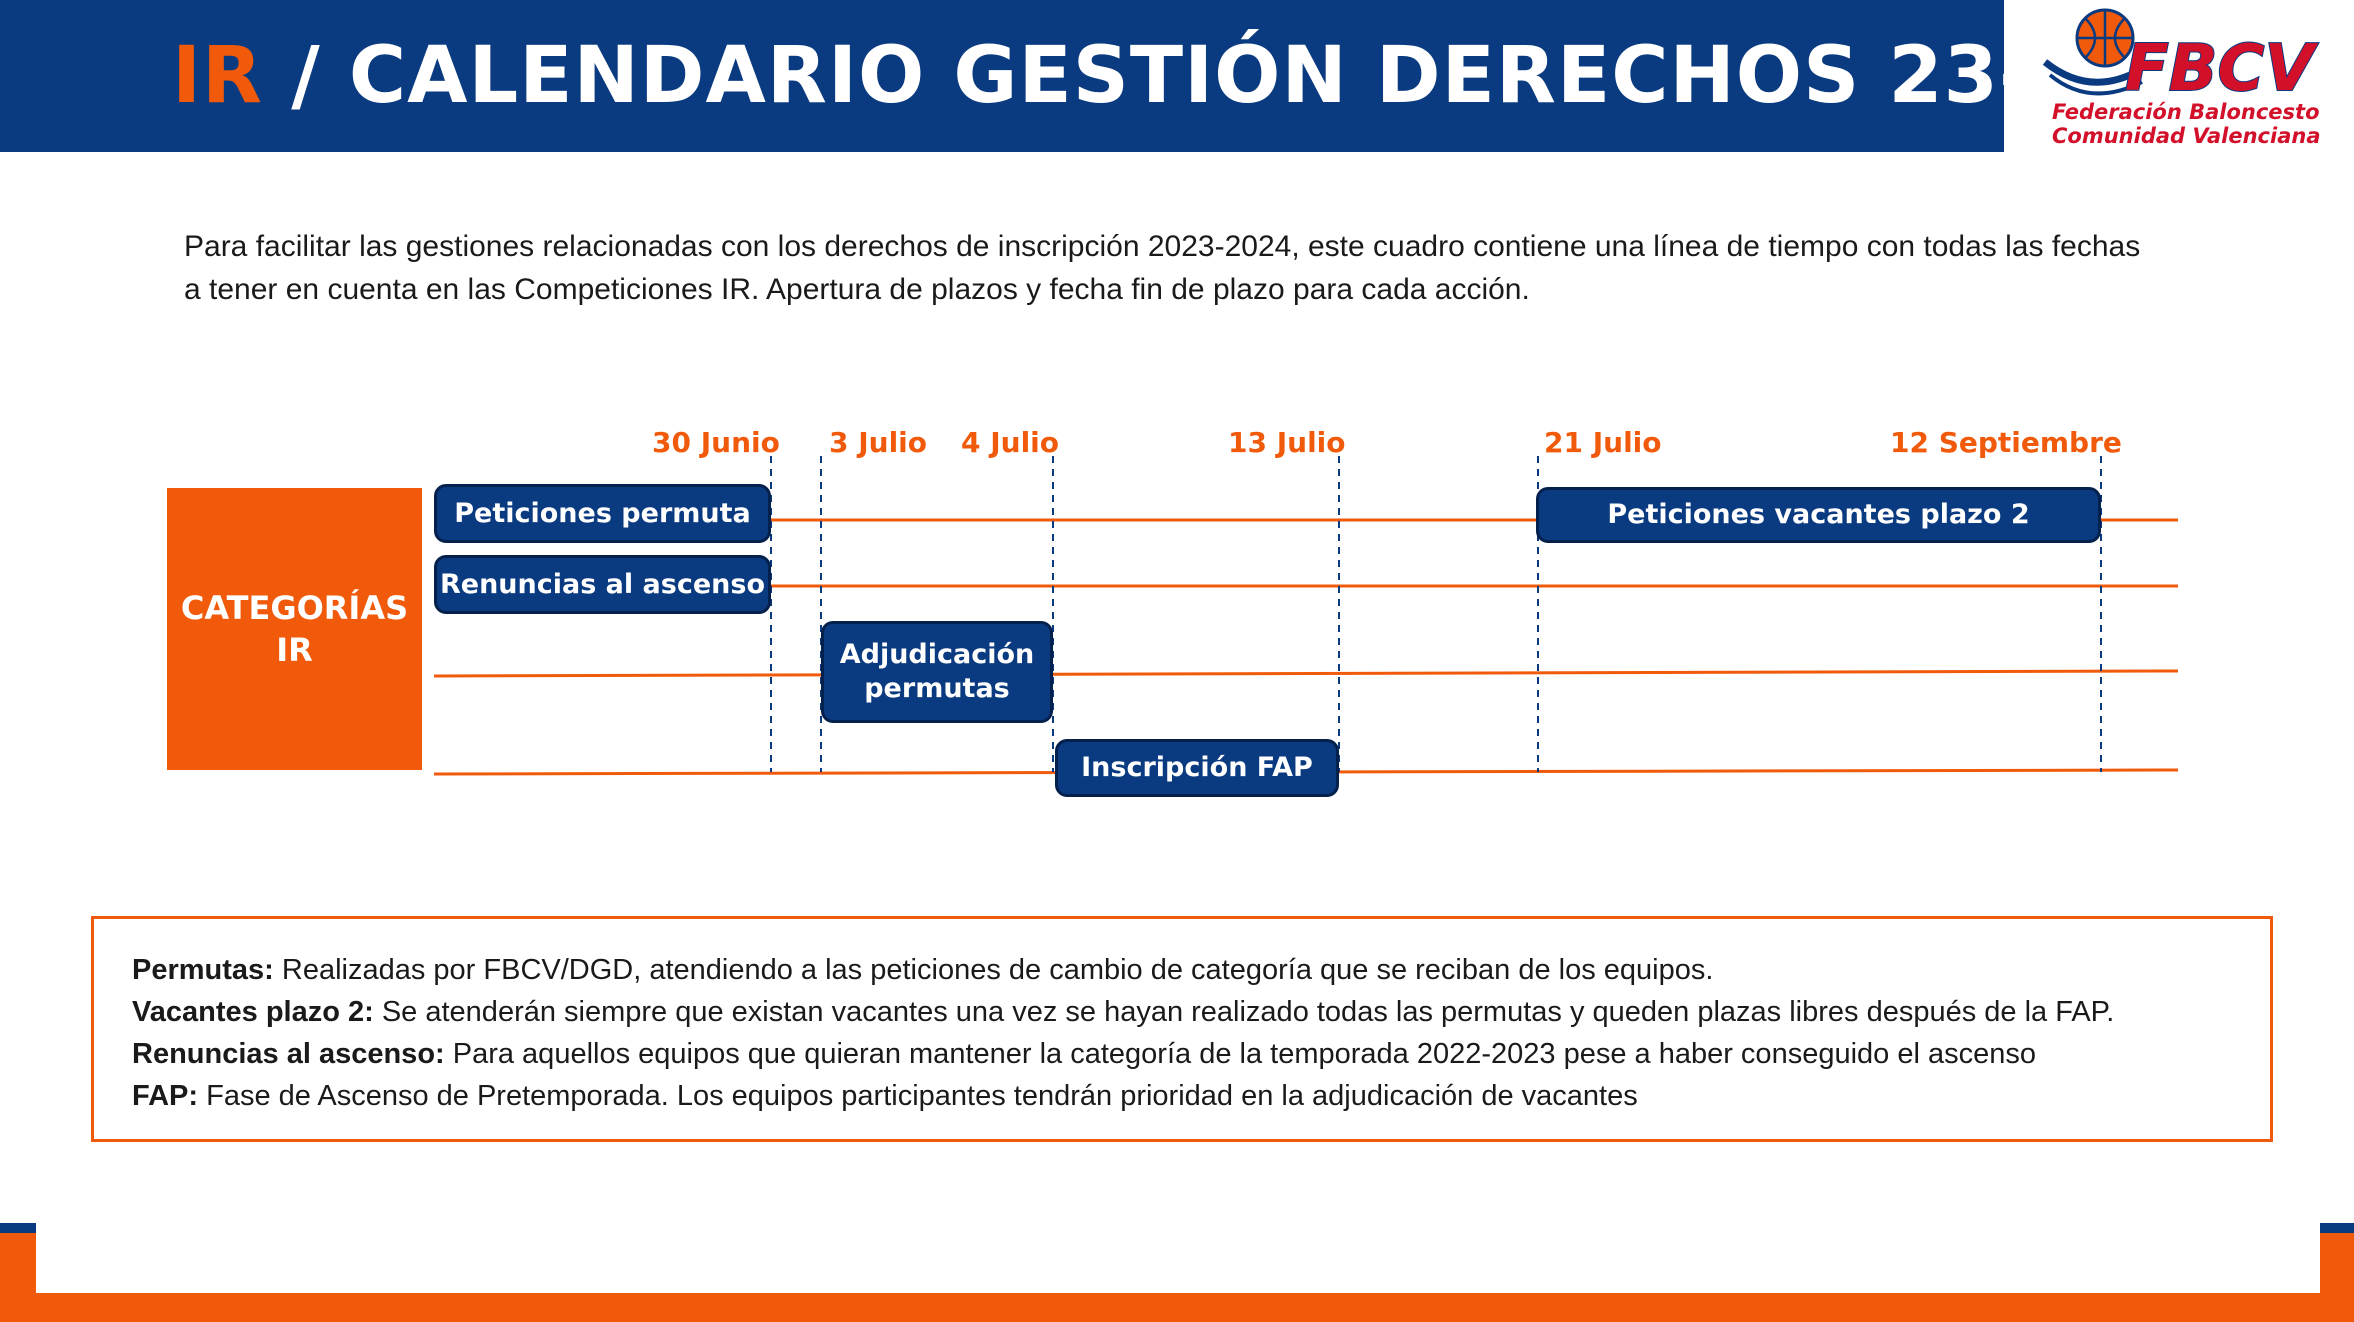 The image size is (2354, 1322). I want to click on footer-corner-left-blue, so click(18, 1228).